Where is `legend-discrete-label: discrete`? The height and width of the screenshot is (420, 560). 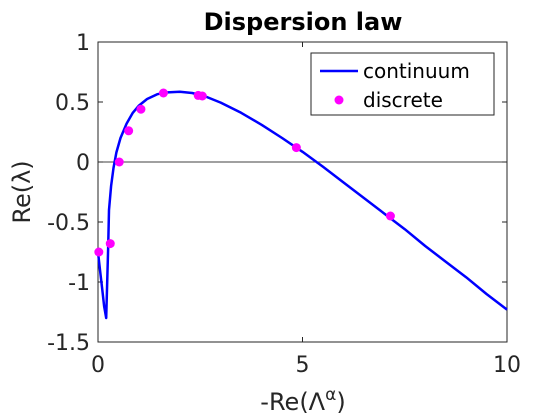 legend-discrete-label: discrete is located at coordinates (403, 100).